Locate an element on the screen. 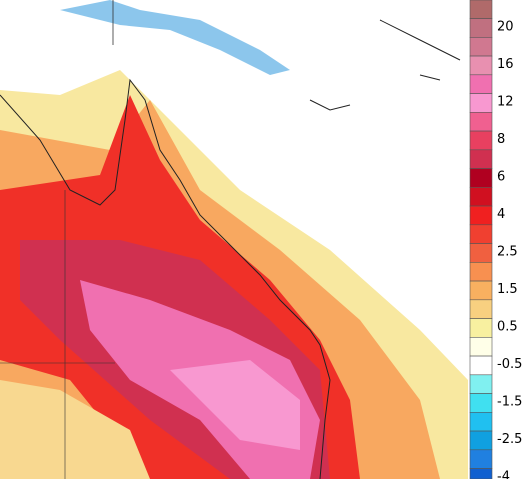 This screenshot has height=479, width=525. colorbar-label: 6 is located at coordinates (501, 177).